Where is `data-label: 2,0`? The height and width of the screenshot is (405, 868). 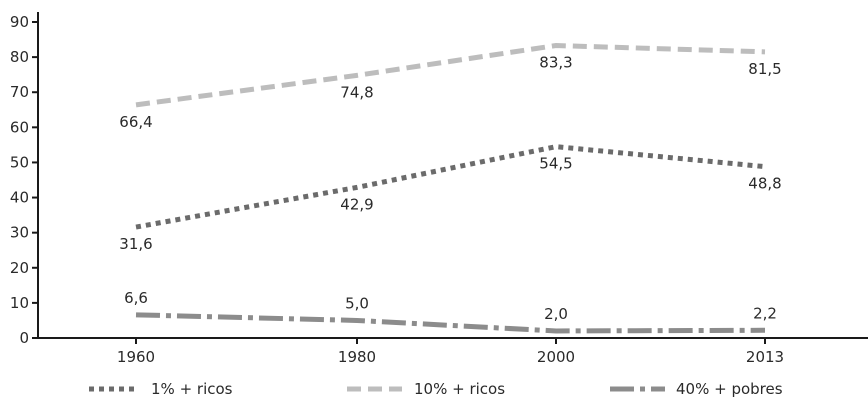
data-label: 2,0 is located at coordinates (556, 314).